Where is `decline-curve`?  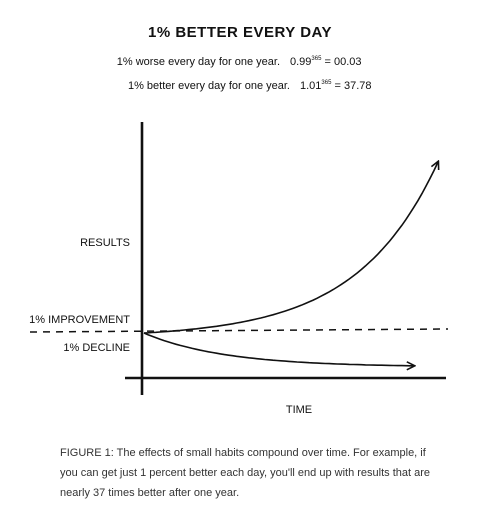 decline-curve is located at coordinates (278, 349).